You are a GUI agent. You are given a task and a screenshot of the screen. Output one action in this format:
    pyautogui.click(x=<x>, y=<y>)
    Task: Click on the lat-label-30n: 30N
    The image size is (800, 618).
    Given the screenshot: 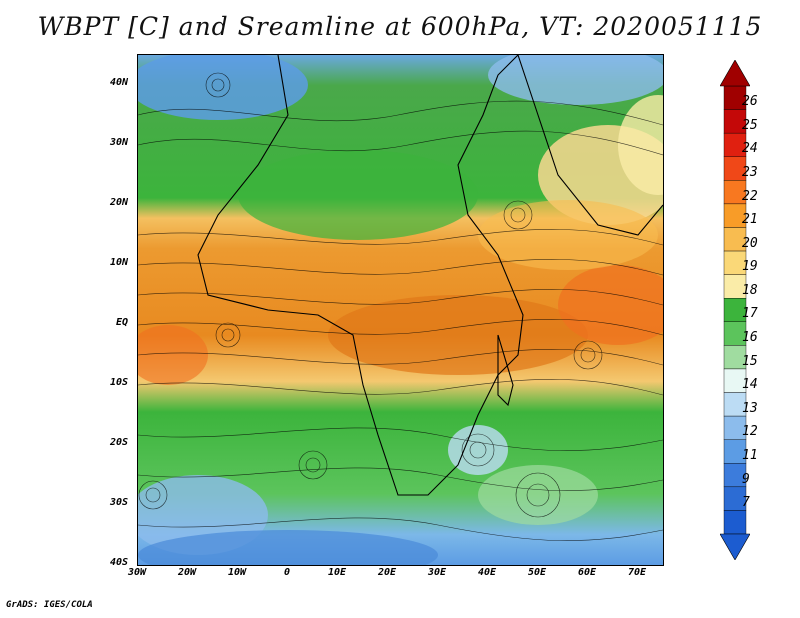 What is the action you would take?
    pyautogui.click(x=118, y=142)
    